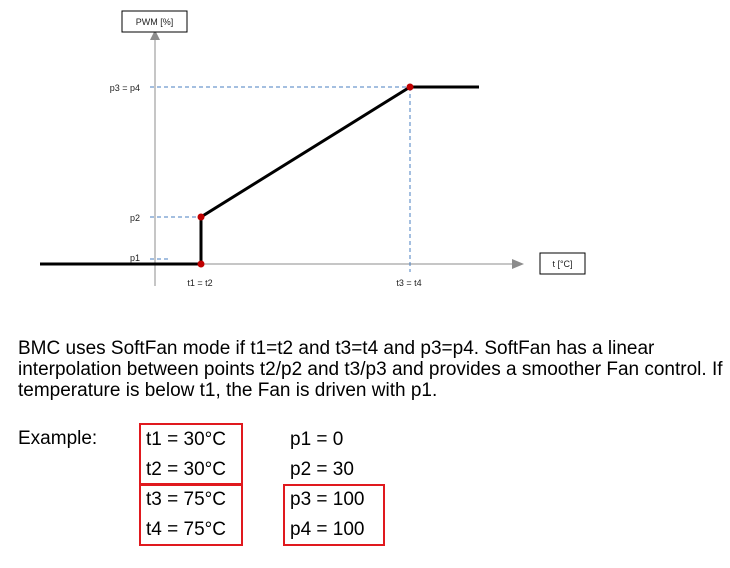  I want to click on y-axis-arrow, so click(155, 35).